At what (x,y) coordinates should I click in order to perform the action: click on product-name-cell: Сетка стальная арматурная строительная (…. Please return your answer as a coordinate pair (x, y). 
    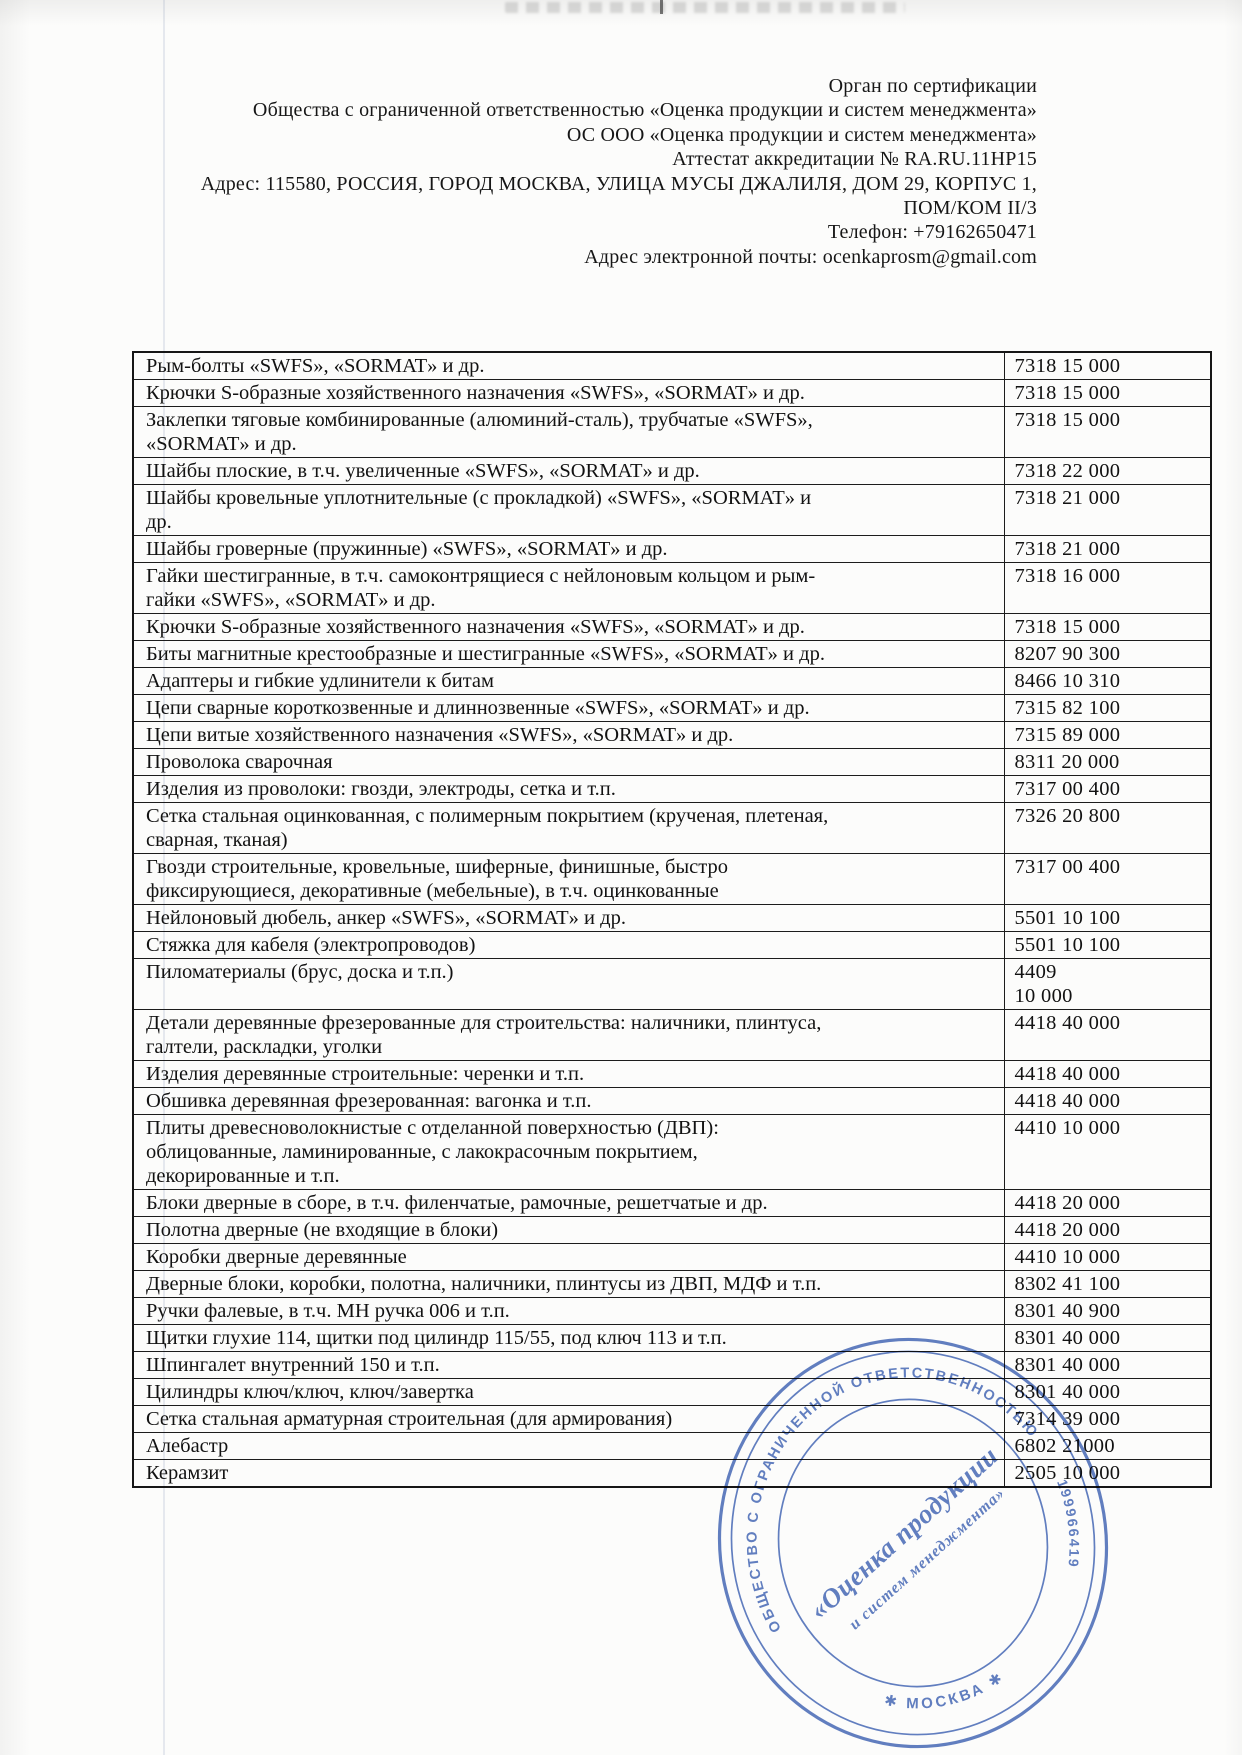
    Looking at the image, I should click on (568, 1419).